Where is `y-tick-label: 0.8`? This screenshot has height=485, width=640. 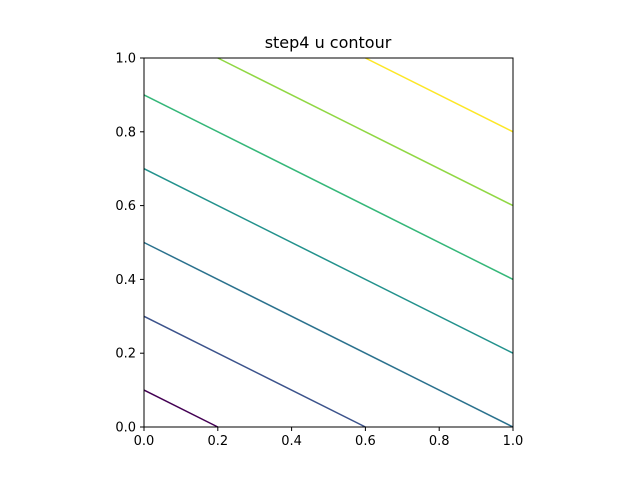 y-tick-label: 0.8 is located at coordinates (125, 132).